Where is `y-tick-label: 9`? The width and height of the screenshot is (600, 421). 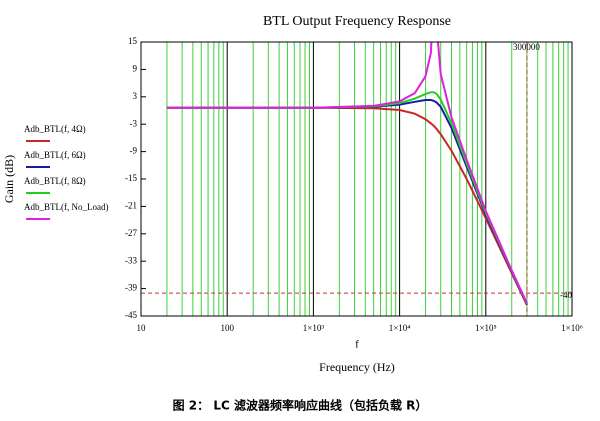 y-tick-label: 9 is located at coordinates (135, 68).